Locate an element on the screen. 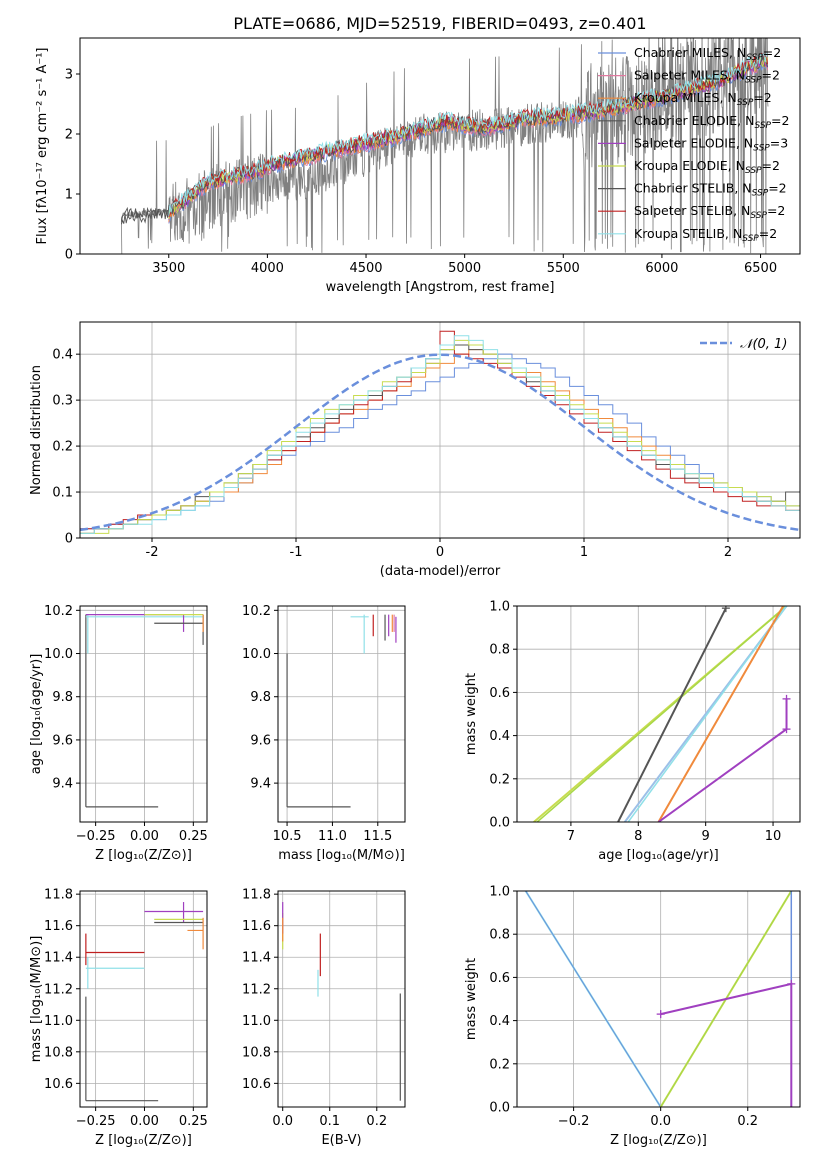  y-tick-label: 0.6 is located at coordinates (499, 693).